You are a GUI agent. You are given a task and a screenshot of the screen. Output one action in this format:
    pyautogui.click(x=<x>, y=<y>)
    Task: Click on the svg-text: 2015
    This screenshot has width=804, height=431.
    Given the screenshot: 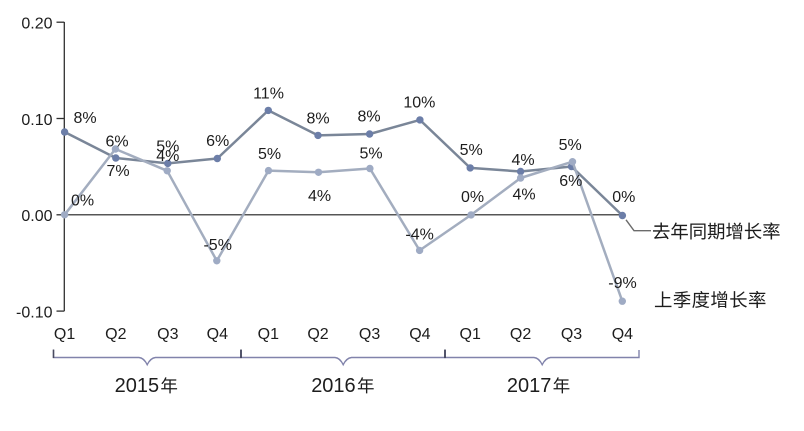 What is the action you would take?
    pyautogui.click(x=137, y=386)
    